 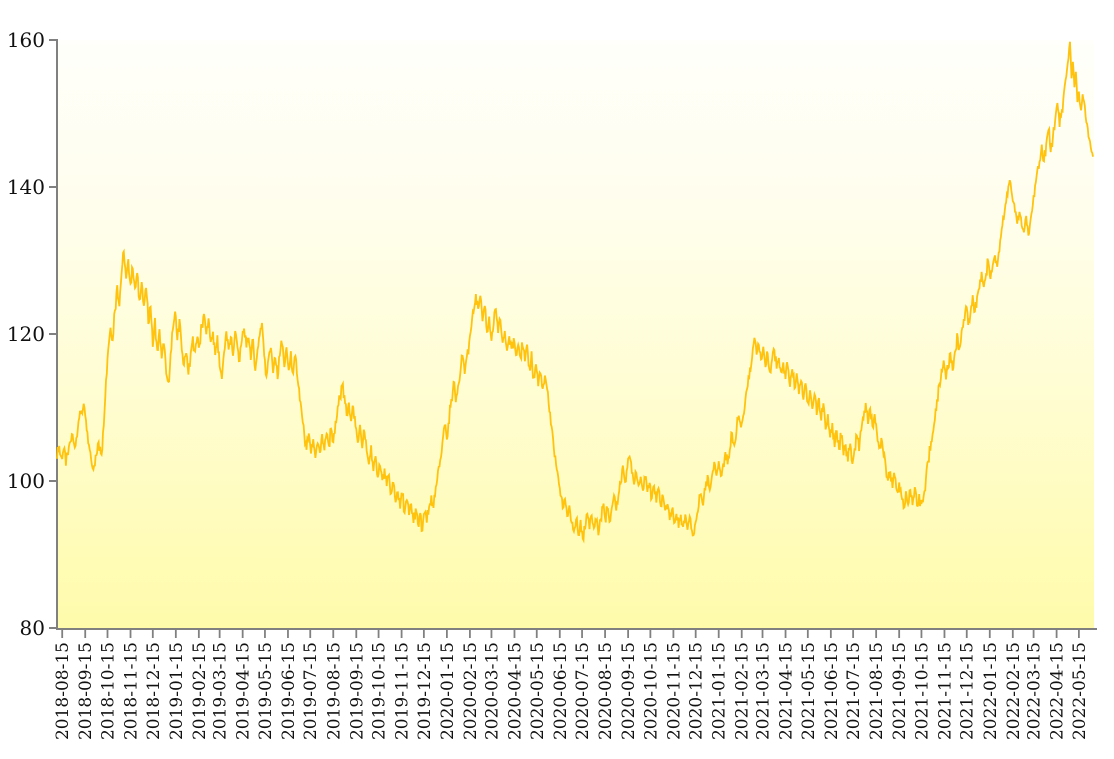 What do you see at coordinates (561, 691) in the screenshot?
I see `x-tick-label: 2020-06-15` at bounding box center [561, 691].